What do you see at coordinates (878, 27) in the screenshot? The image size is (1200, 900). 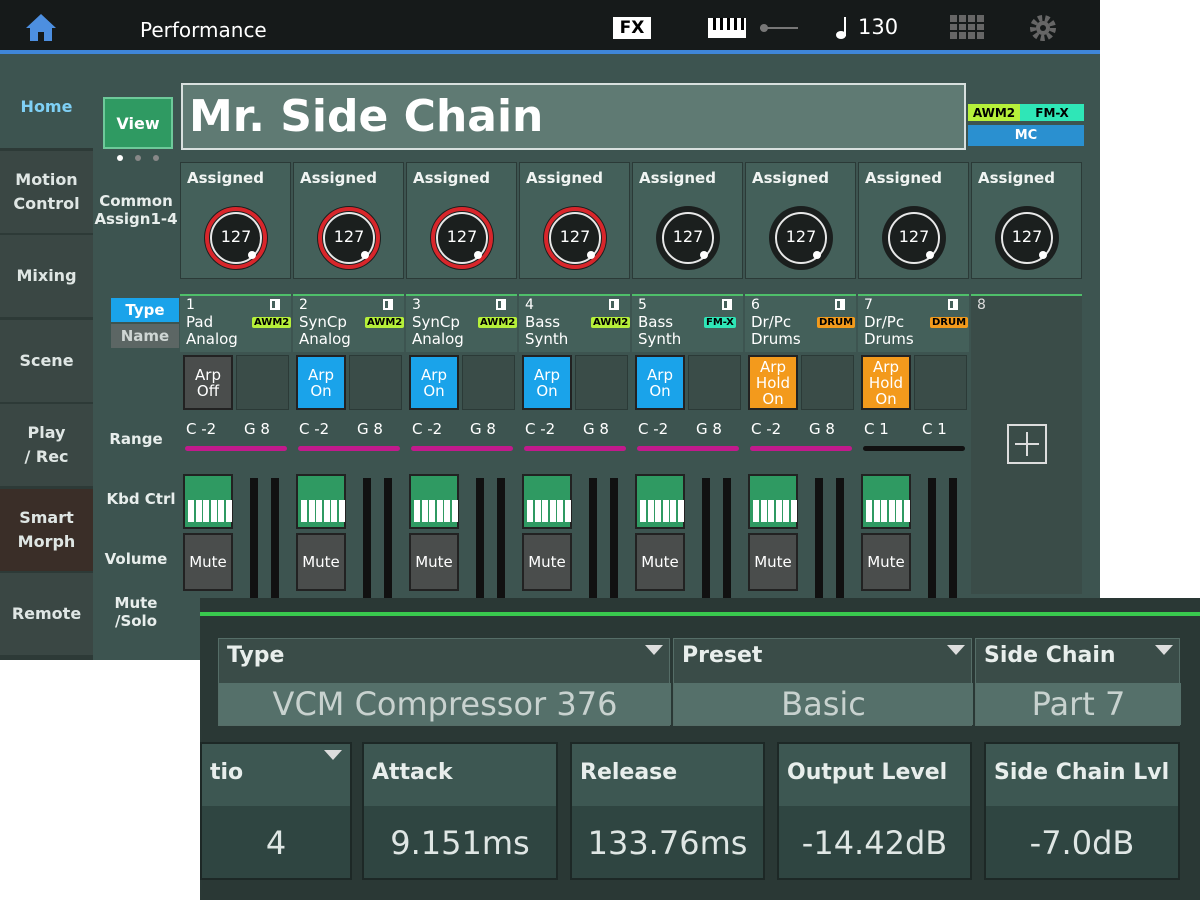 I see `tempo: 130` at bounding box center [878, 27].